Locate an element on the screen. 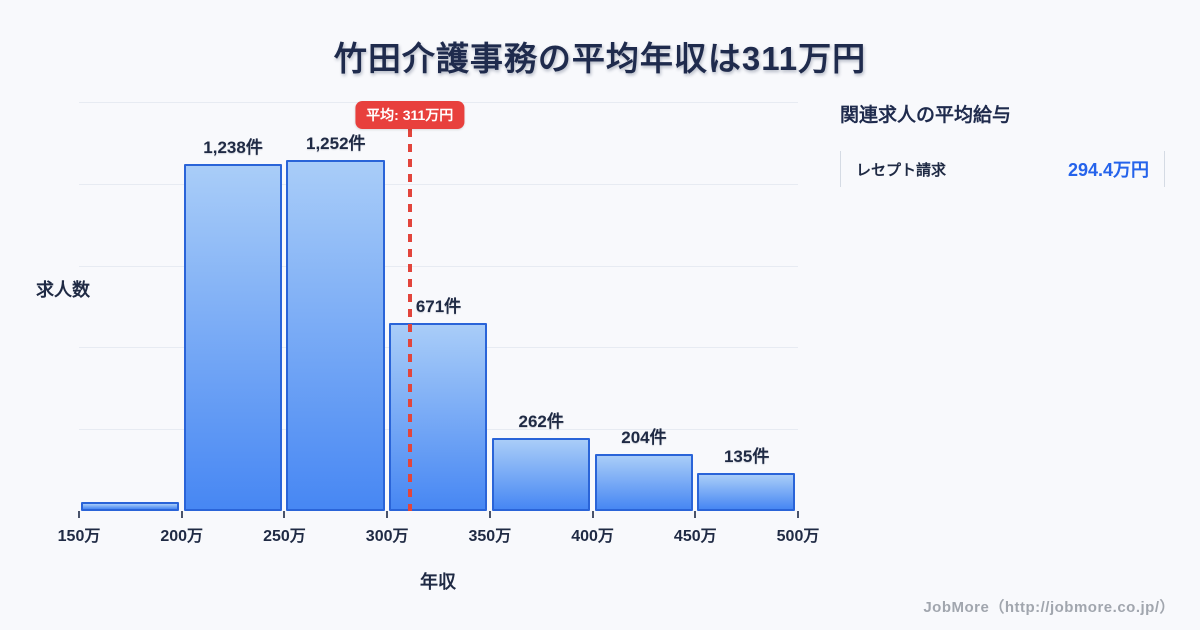  y-axis-label: 求人数 is located at coordinates (63, 290).